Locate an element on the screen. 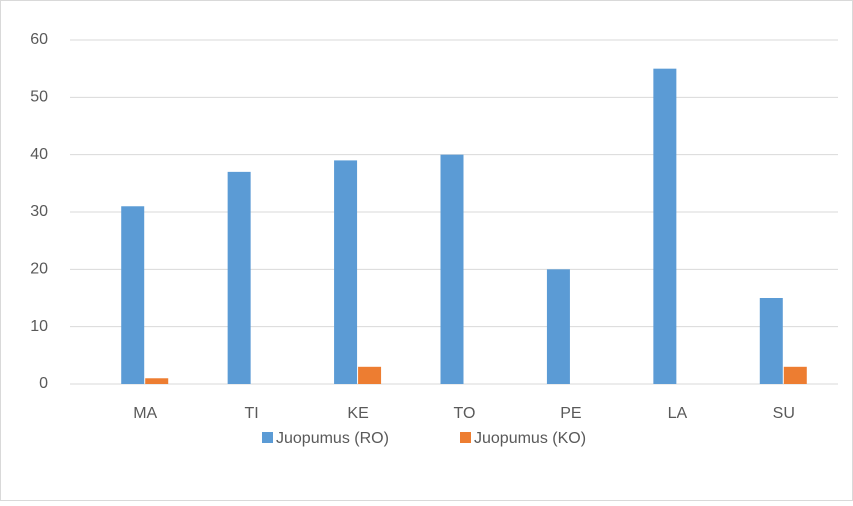 Image resolution: width=853 pixels, height=506 pixels. x-tick-label: MA is located at coordinates (145, 413).